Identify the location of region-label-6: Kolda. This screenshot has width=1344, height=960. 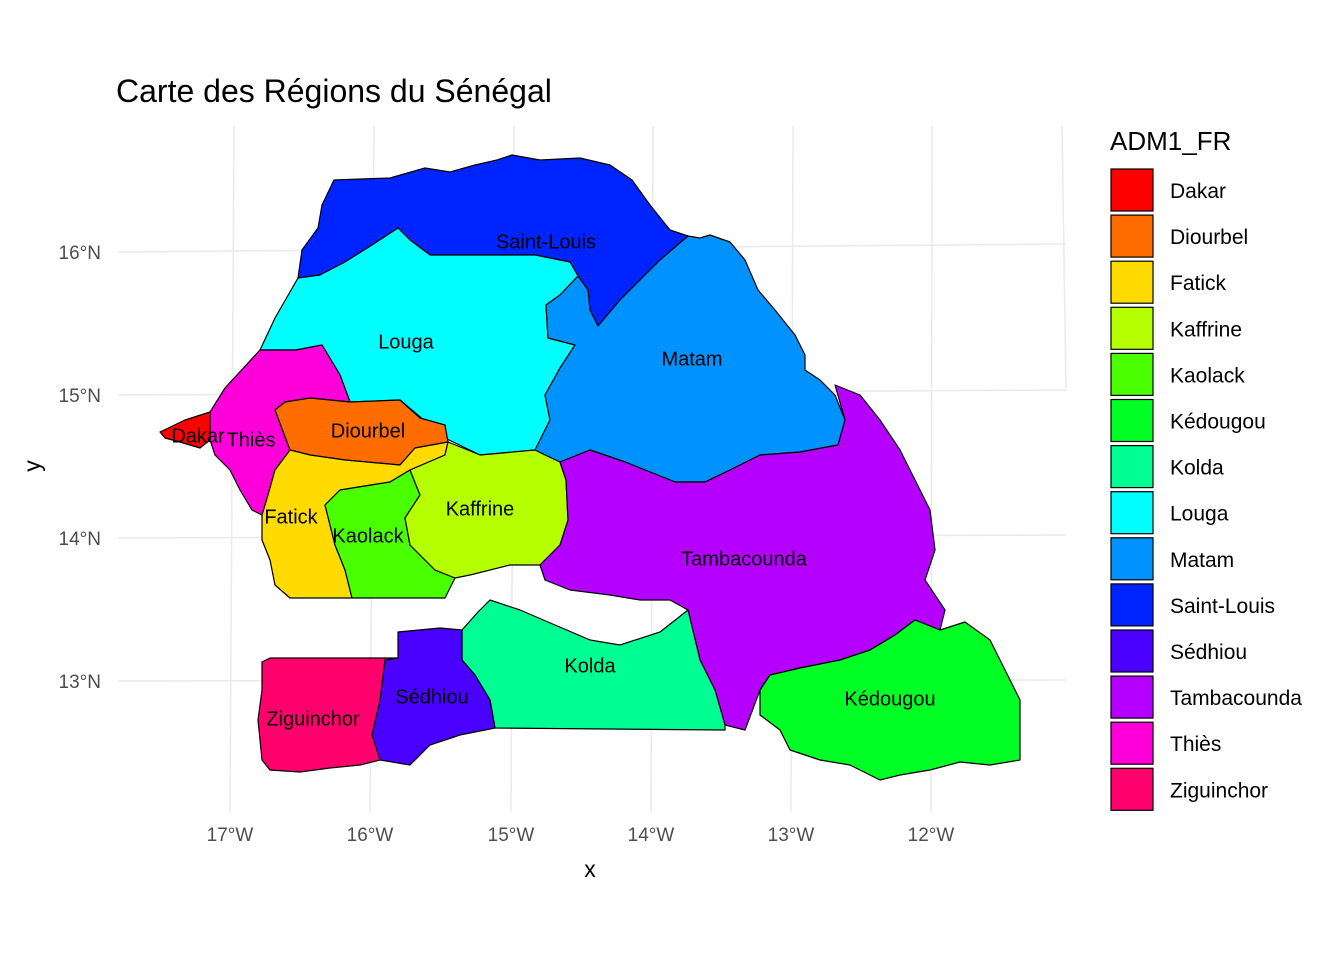
(590, 666).